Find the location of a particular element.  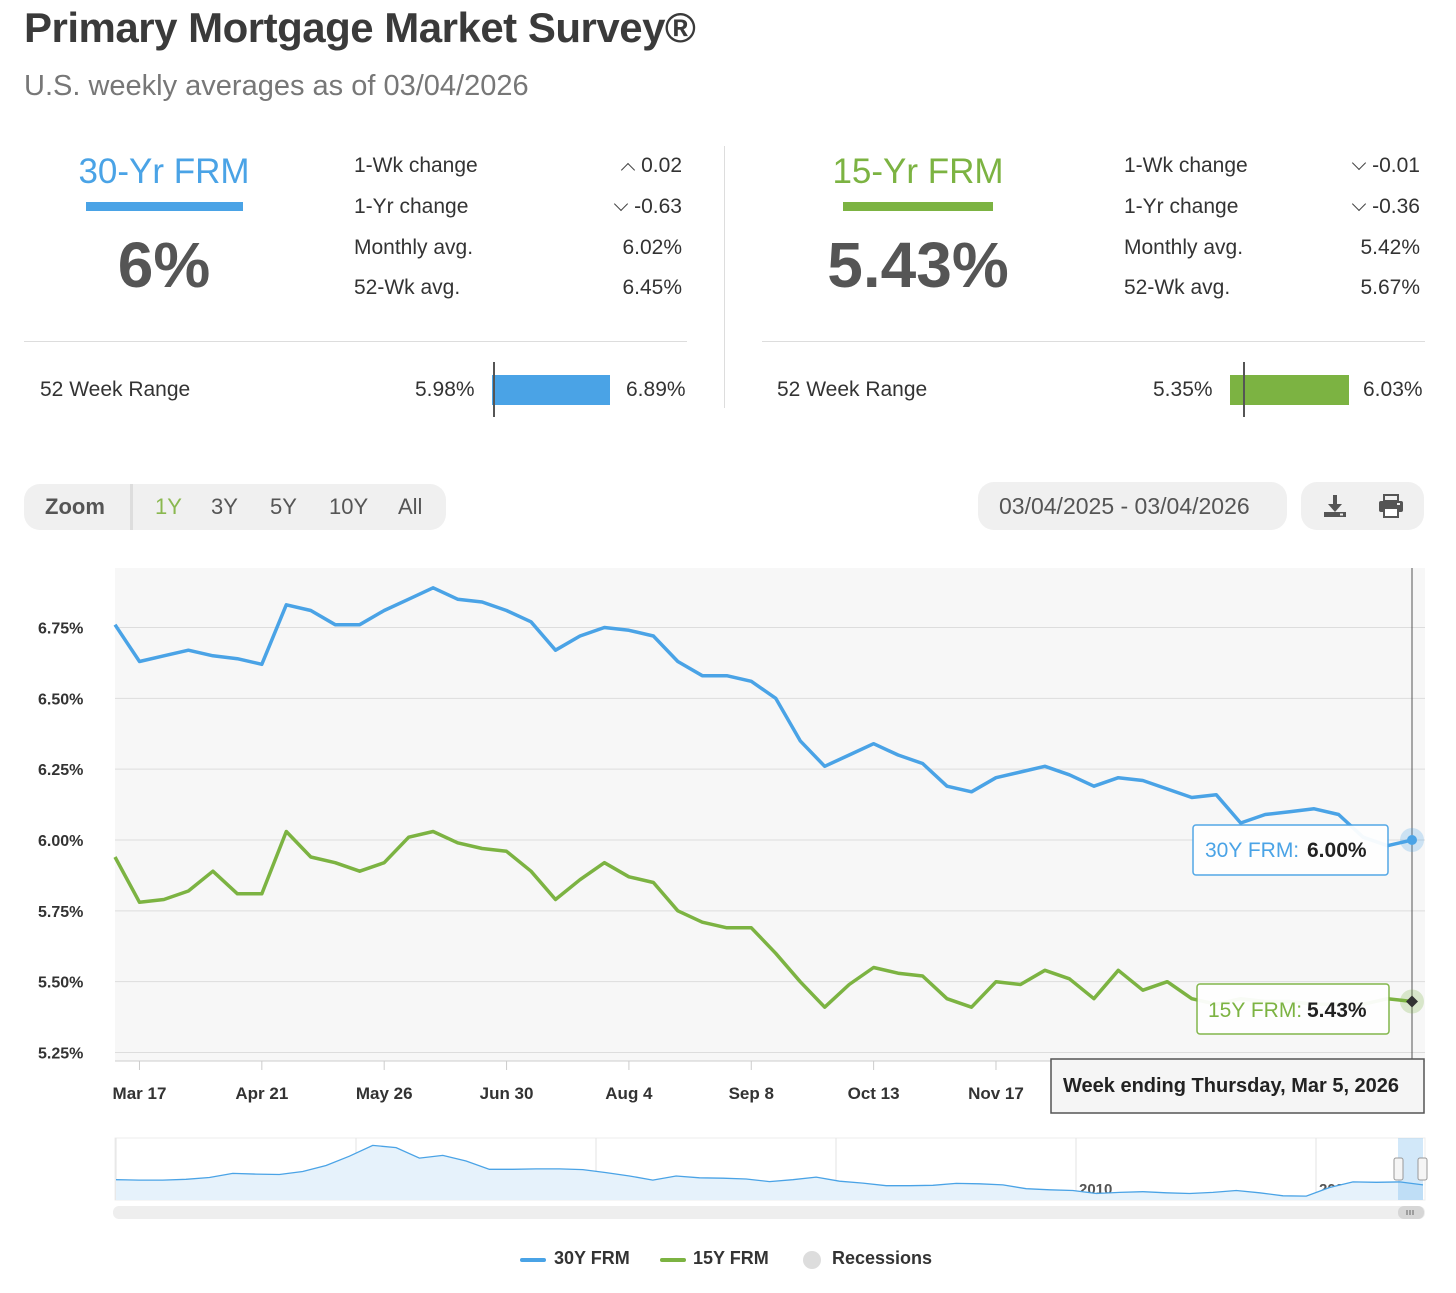

date-range-picker: 03/04/2025 - 03/04/2026 is located at coordinates (1132, 506).